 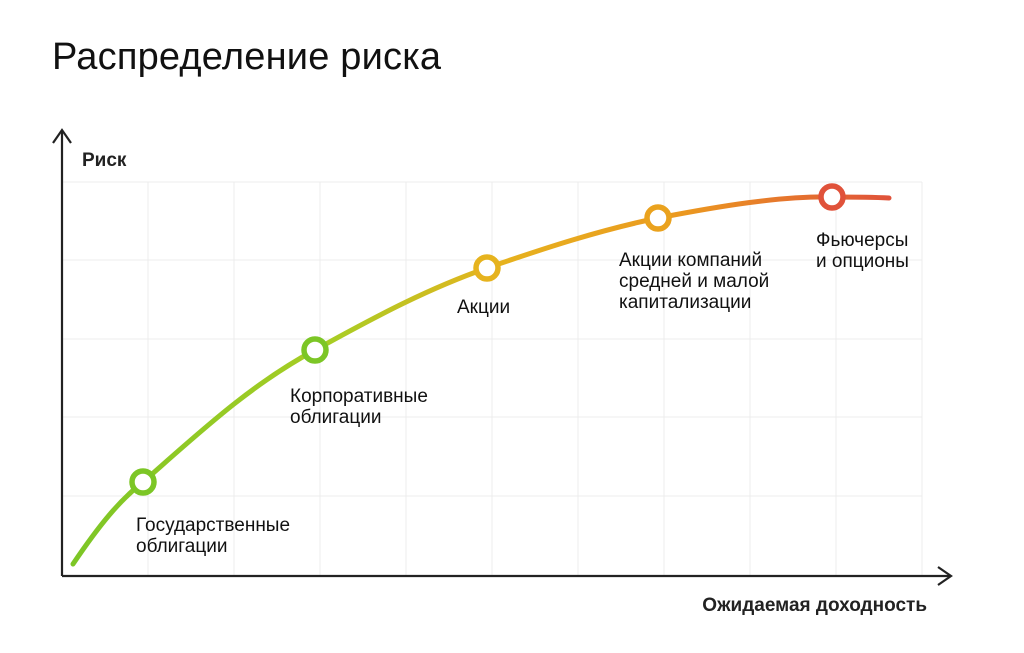 I want to click on data-point-label: Государственные облигации, so click(x=213, y=536).